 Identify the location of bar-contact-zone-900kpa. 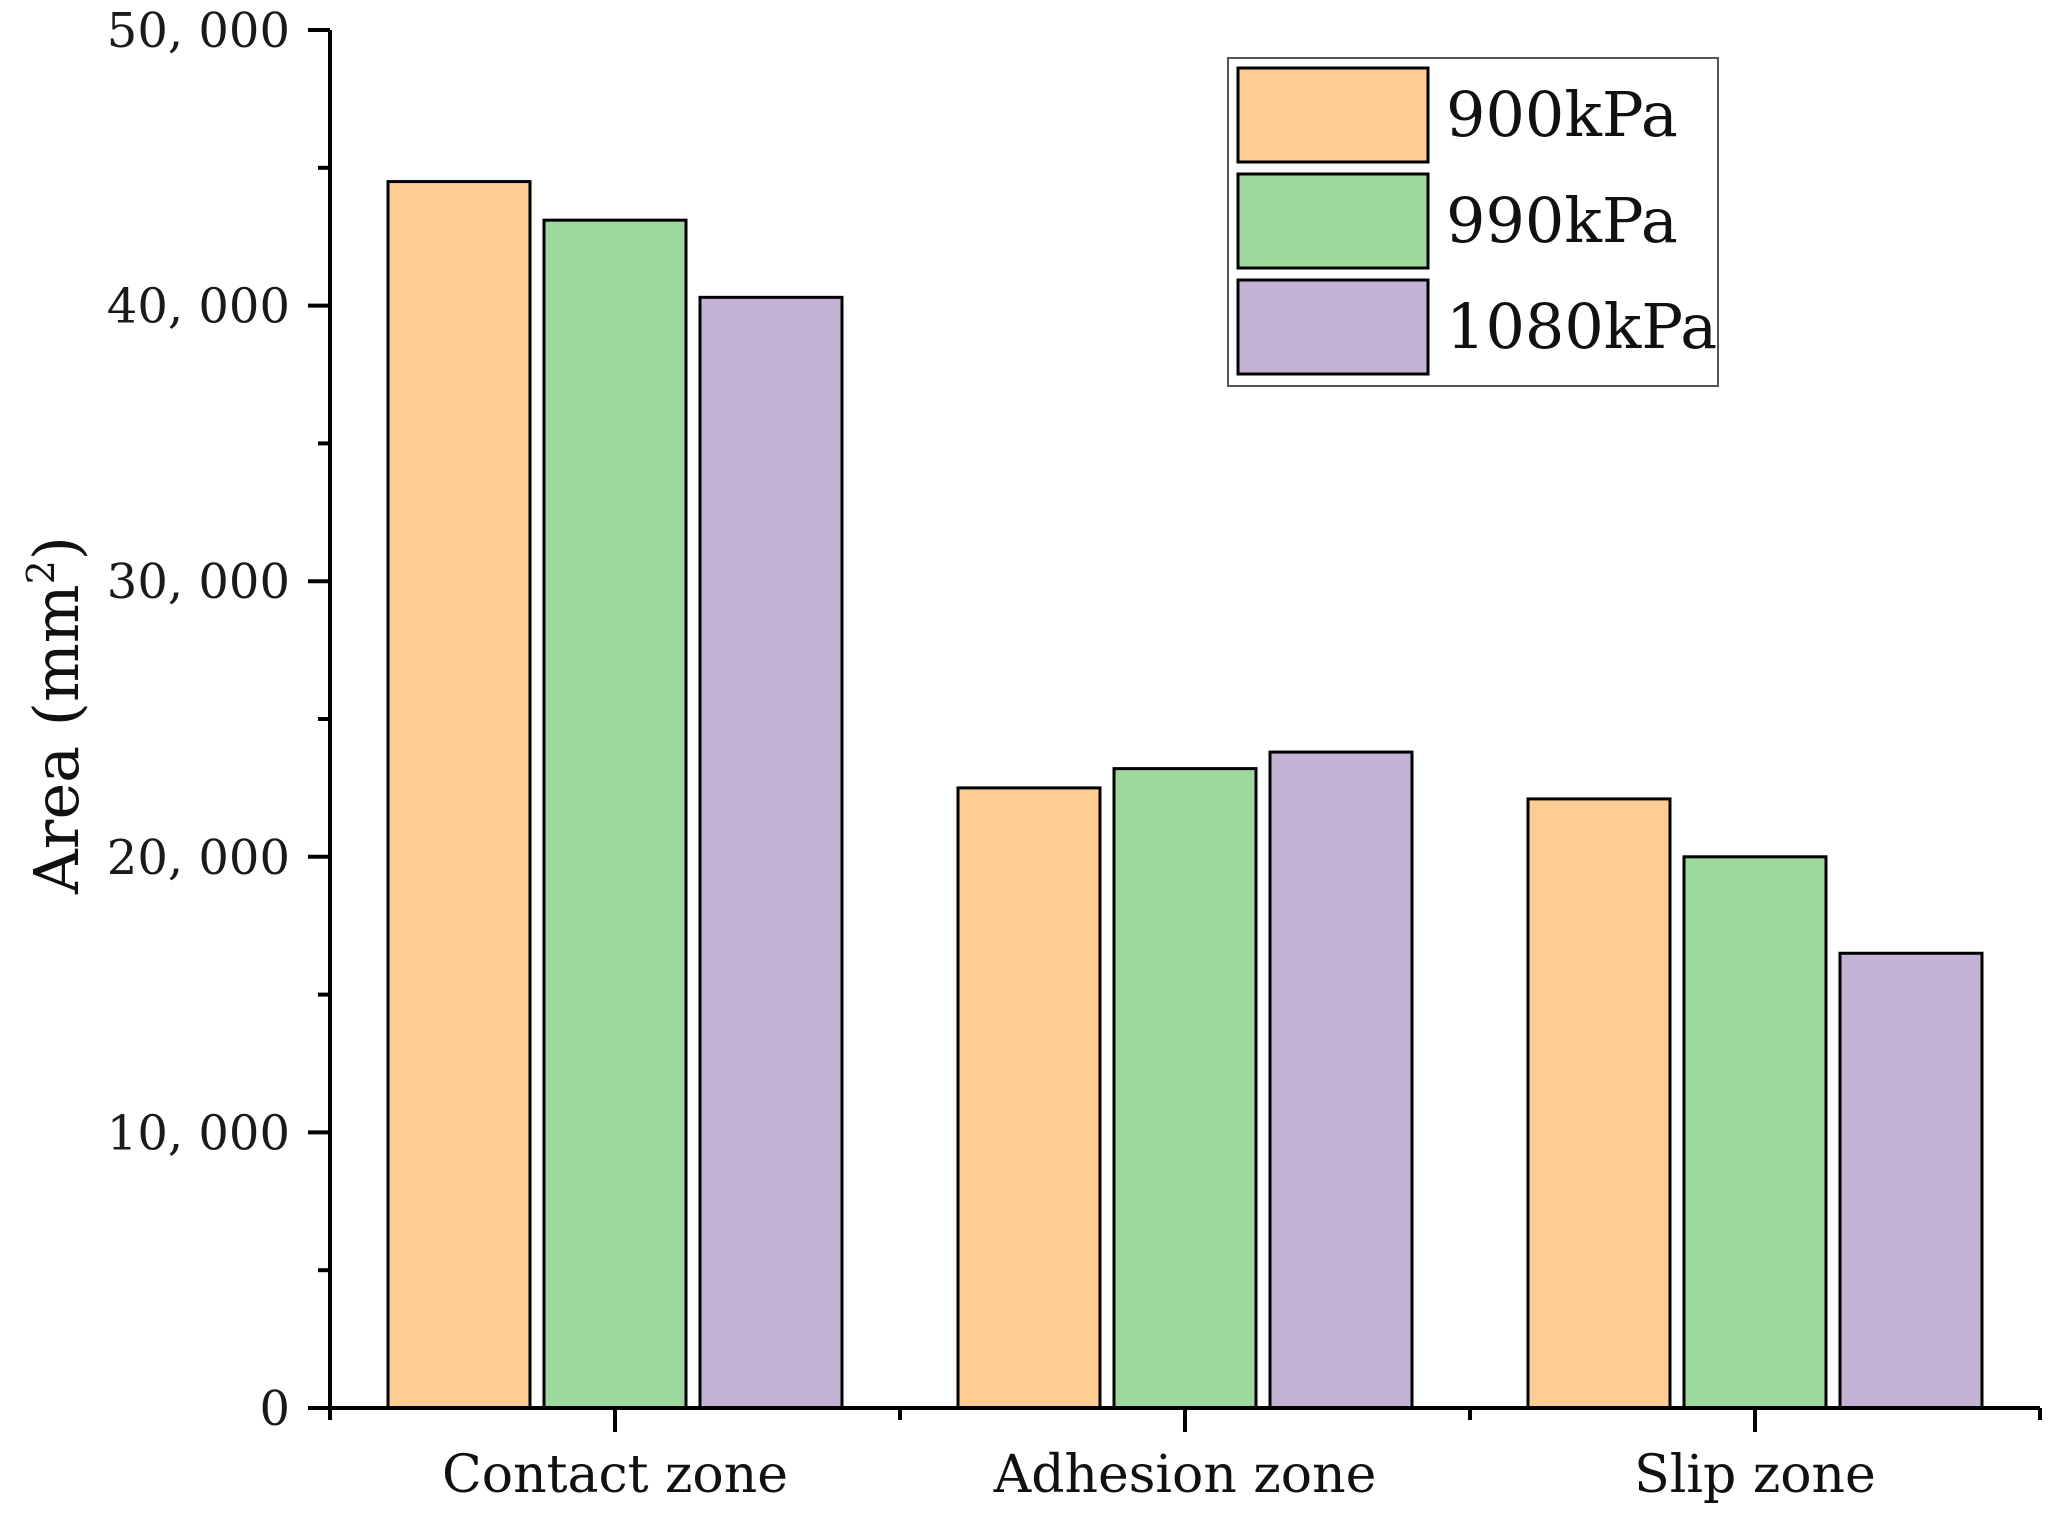
(459, 795).